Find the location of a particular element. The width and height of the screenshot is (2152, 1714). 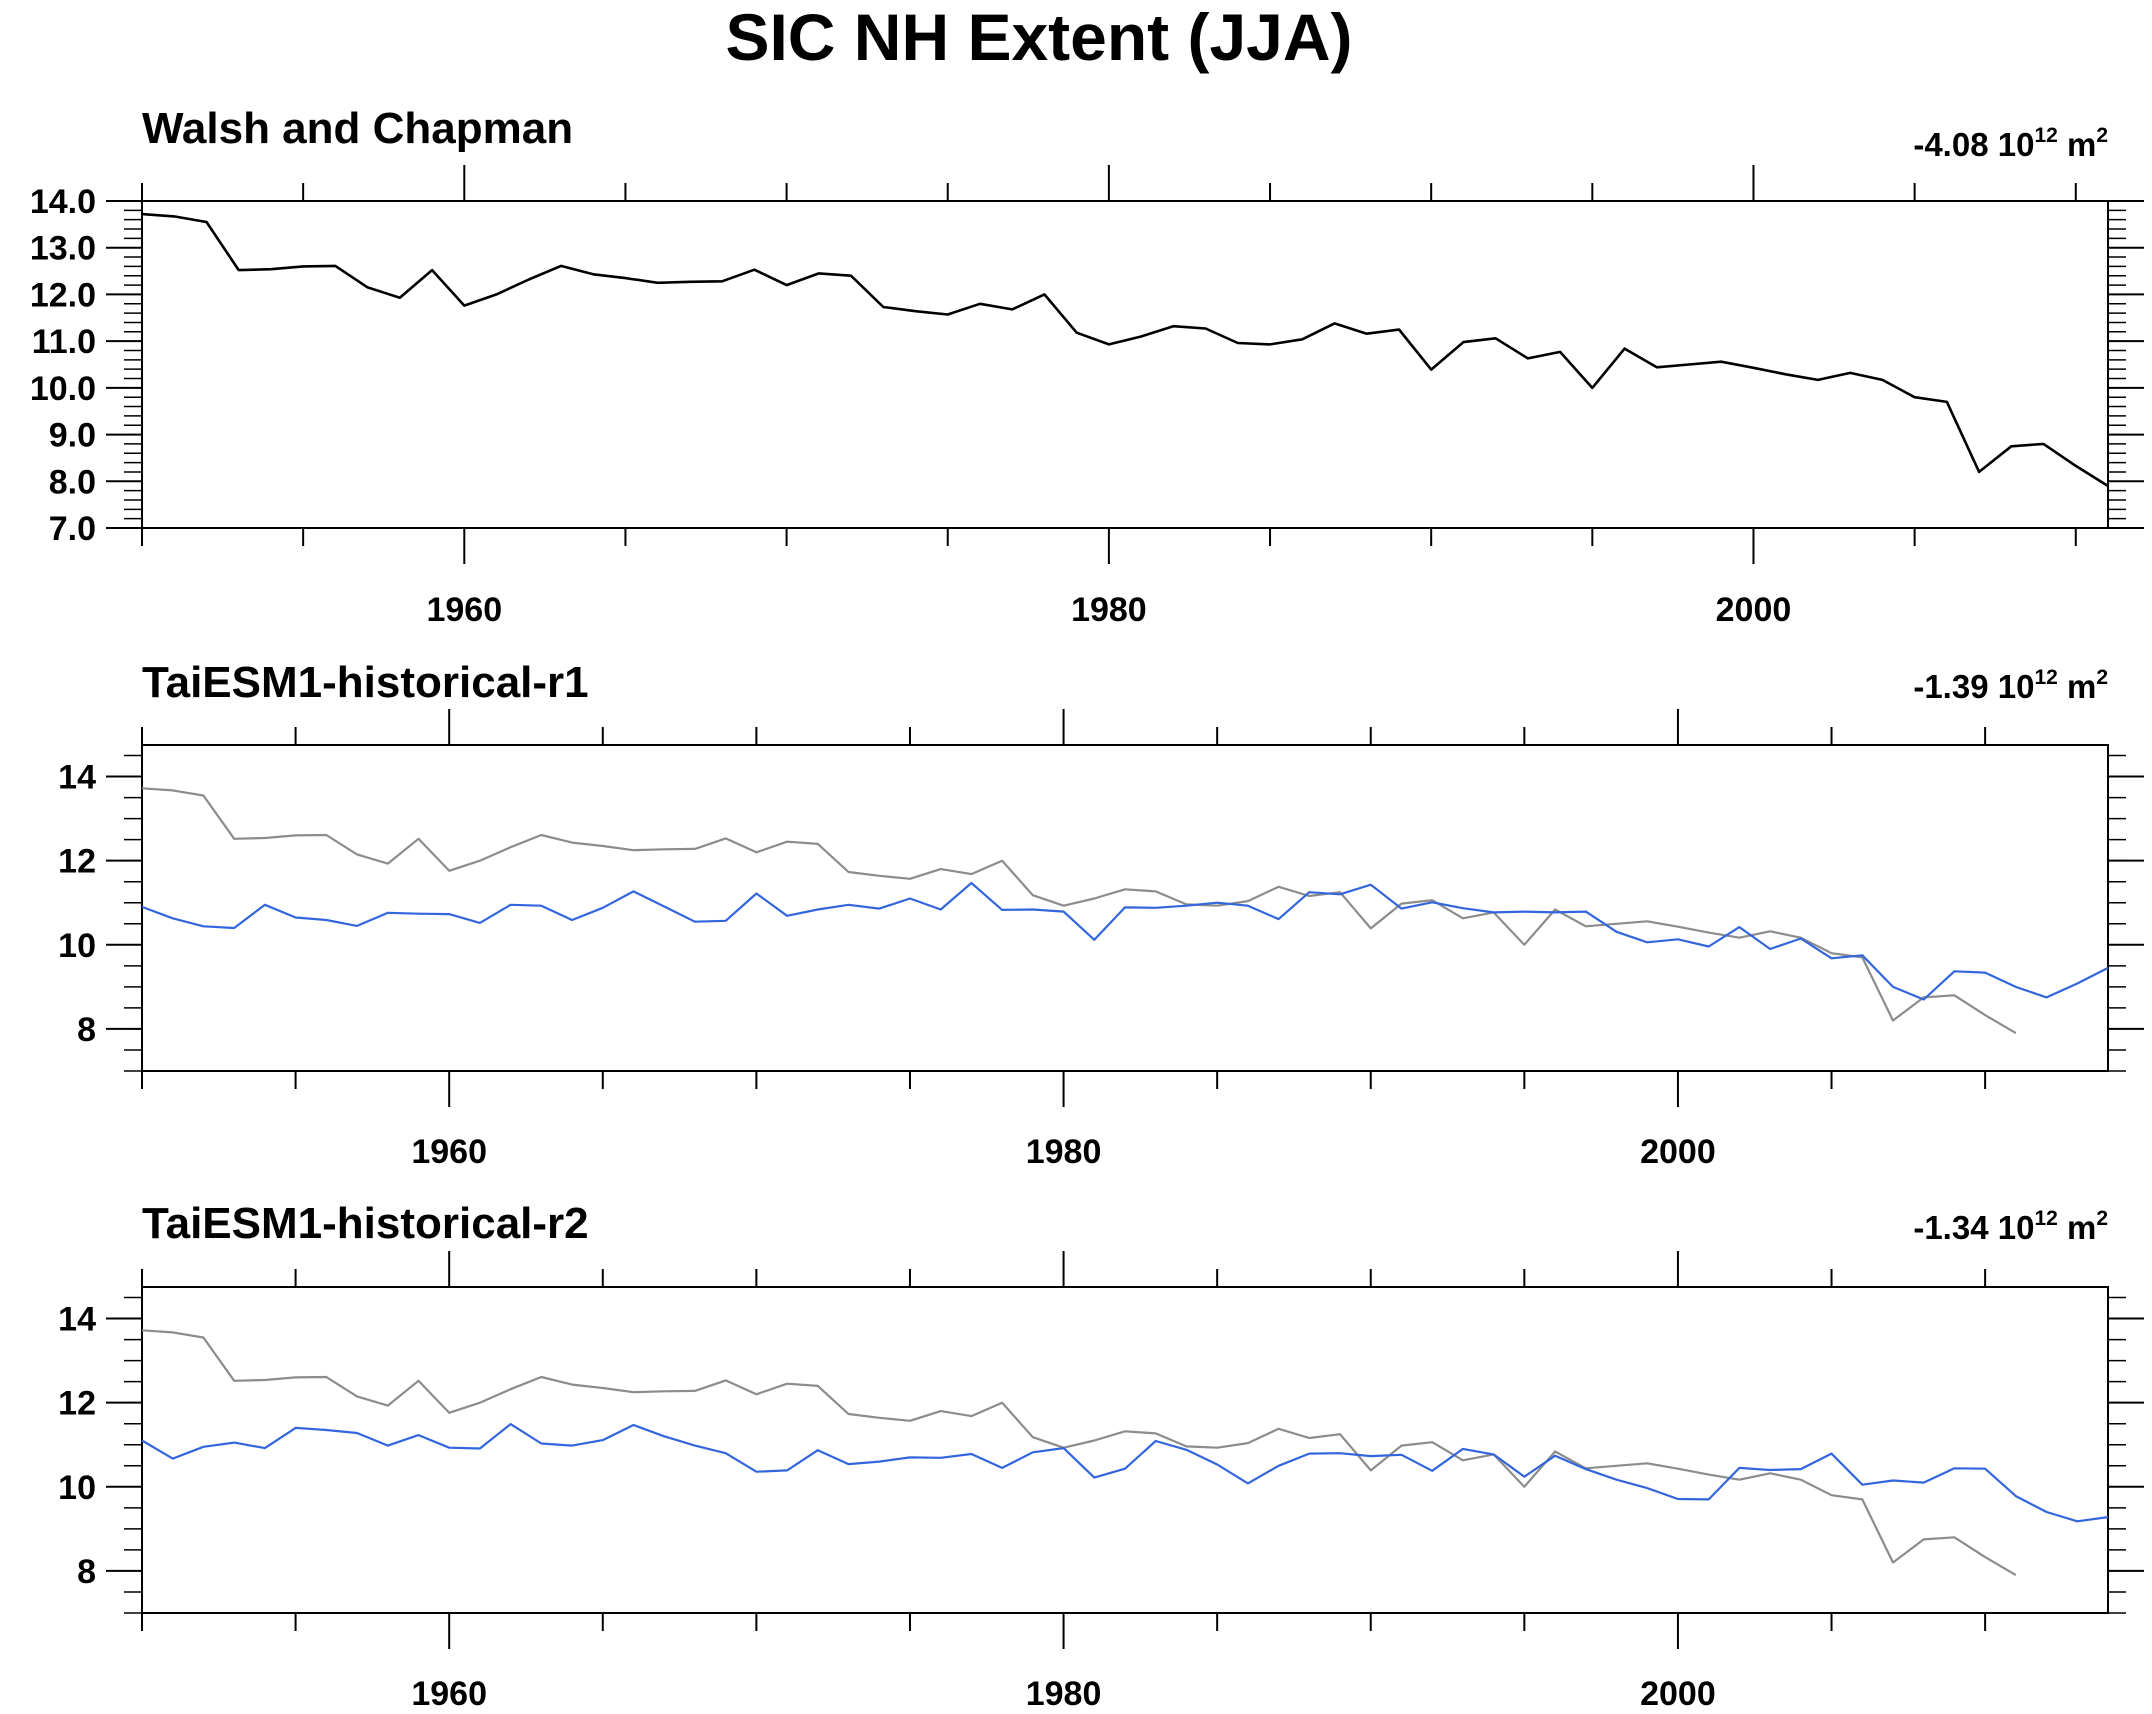

series-line-obs is located at coordinates (1125, 350).